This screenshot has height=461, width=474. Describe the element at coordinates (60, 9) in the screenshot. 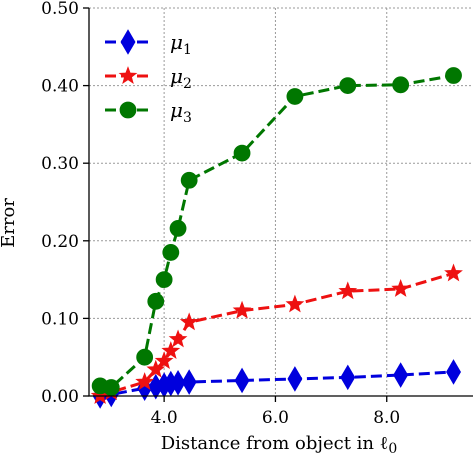

I see `y-tick-label: 0.50` at that location.